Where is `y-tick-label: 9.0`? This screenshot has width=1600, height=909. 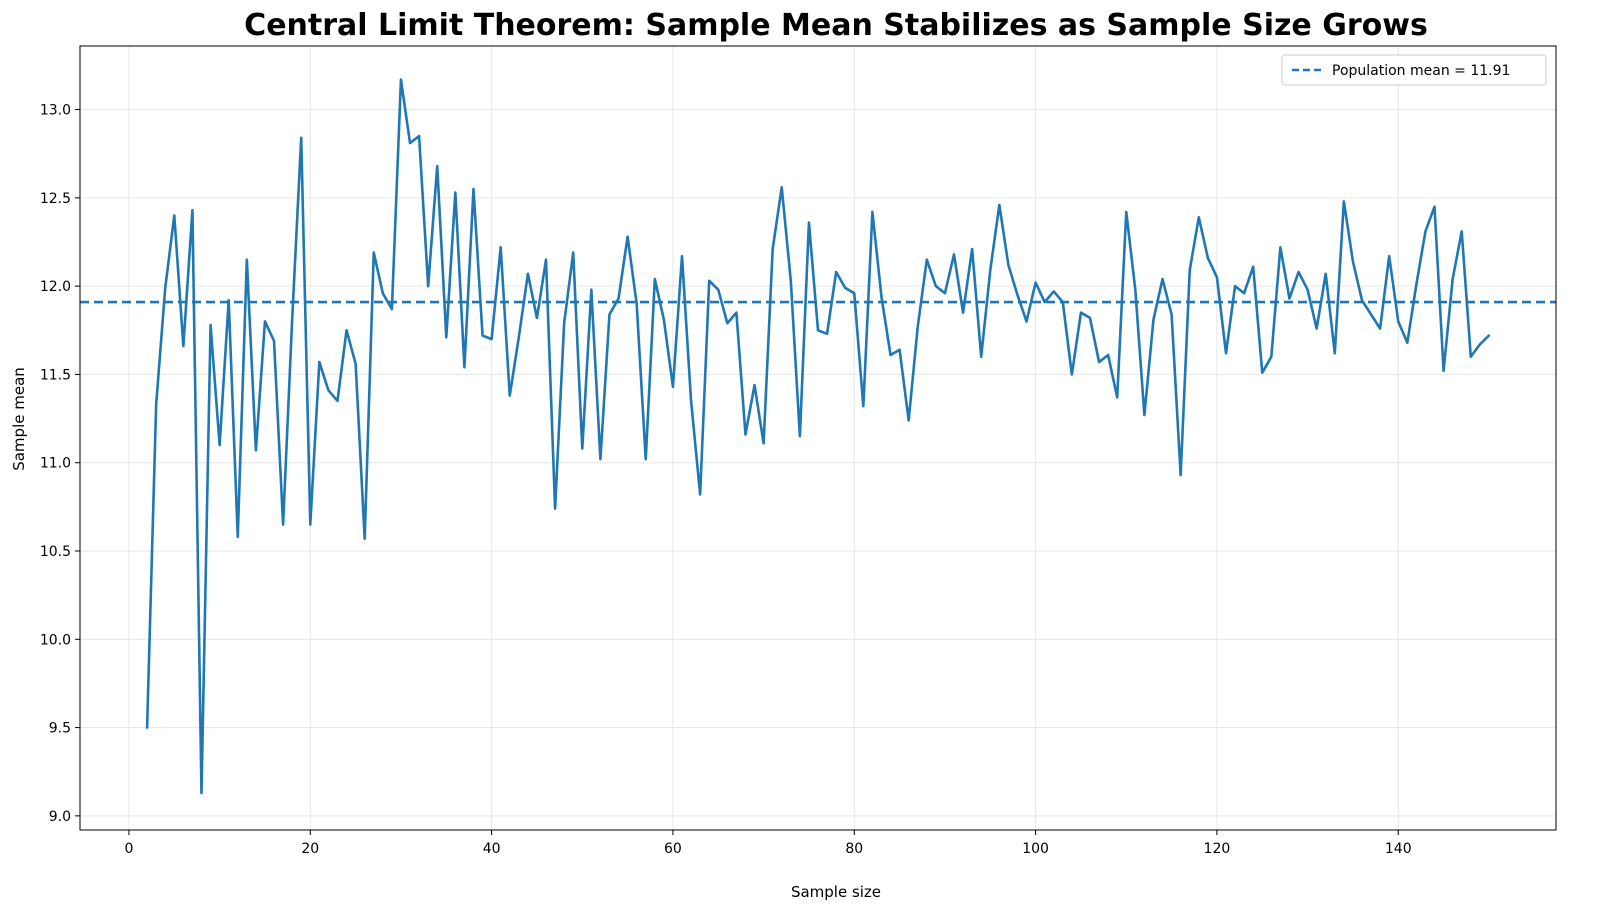
y-tick-label: 9.0 is located at coordinates (60, 817).